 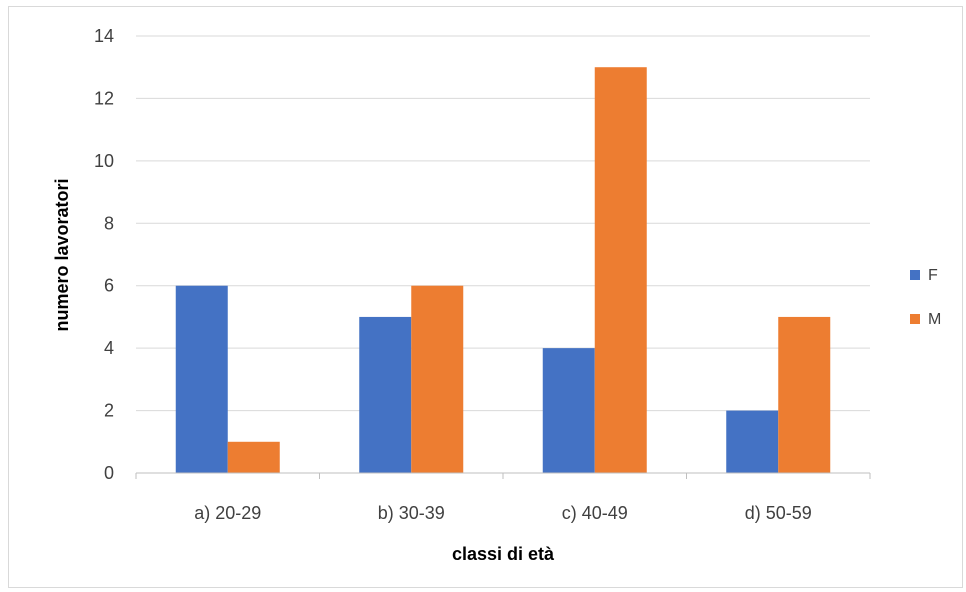 What do you see at coordinates (934, 319) in the screenshot?
I see `legend-label-m: M` at bounding box center [934, 319].